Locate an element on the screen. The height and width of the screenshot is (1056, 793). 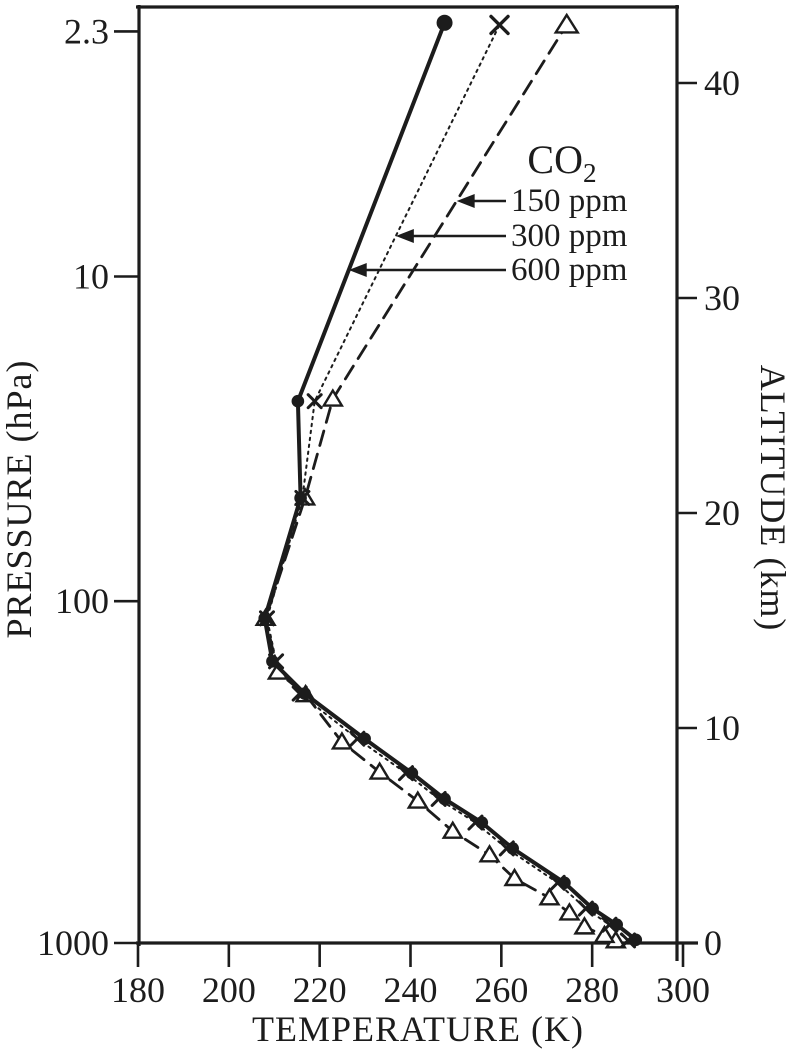
legend-entry-300ppm: 300 ppm is located at coordinates (569, 236).